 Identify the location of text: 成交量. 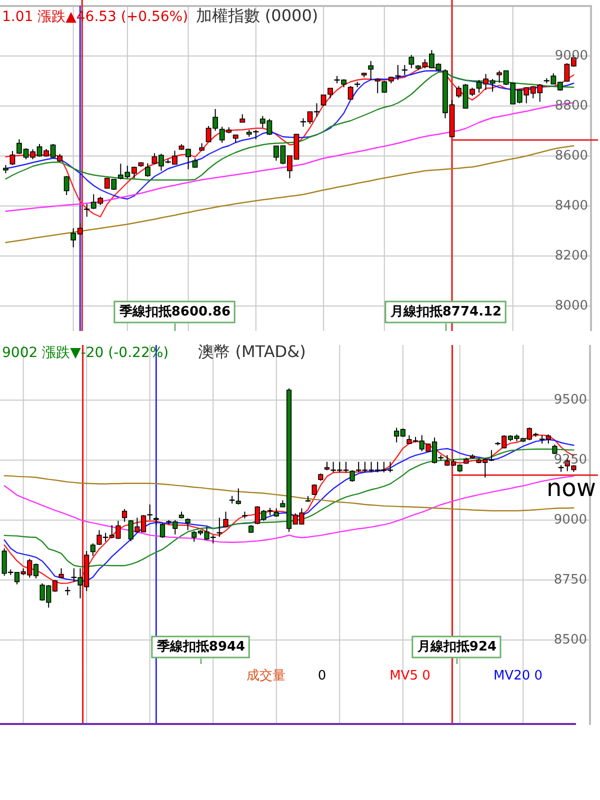
(266, 676).